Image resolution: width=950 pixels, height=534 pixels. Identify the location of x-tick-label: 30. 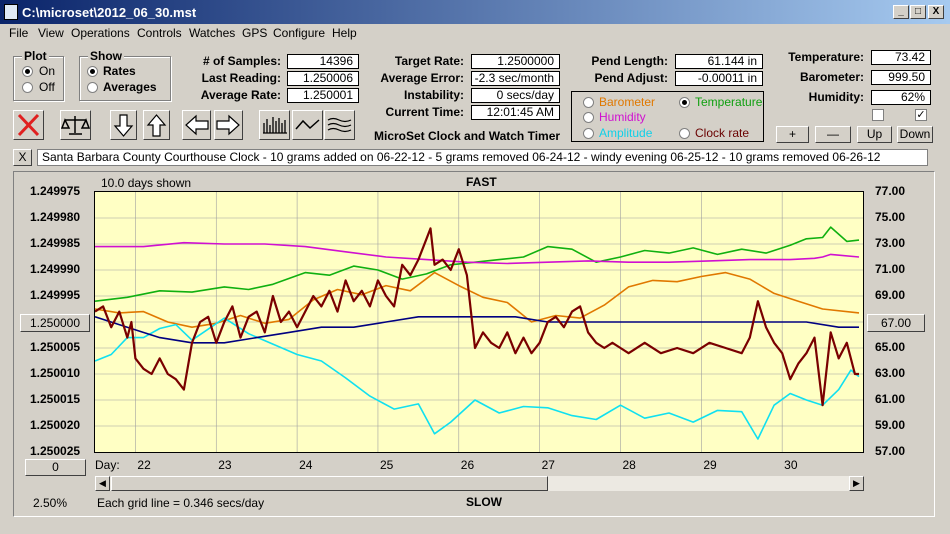
(791, 465).